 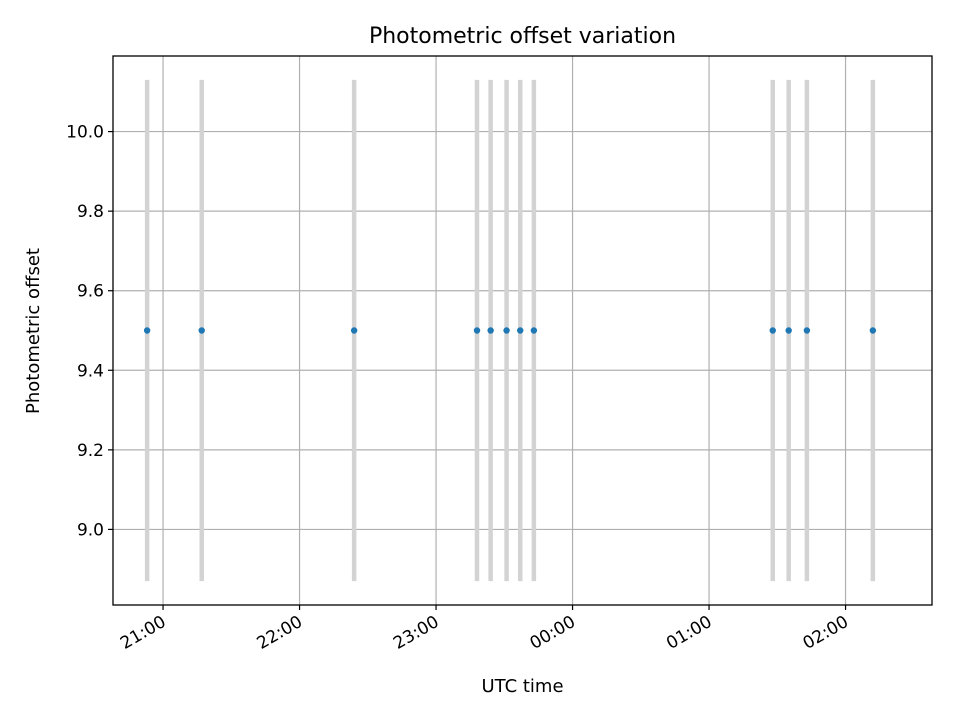 What do you see at coordinates (522, 686) in the screenshot?
I see `x-axis-label: UTC time` at bounding box center [522, 686].